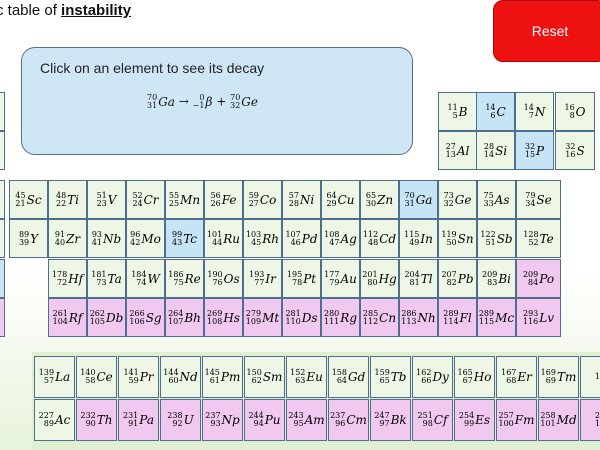 The image size is (600, 450). What do you see at coordinates (496, 199) in the screenshot?
I see `element-cell: 75 33 As` at bounding box center [496, 199].